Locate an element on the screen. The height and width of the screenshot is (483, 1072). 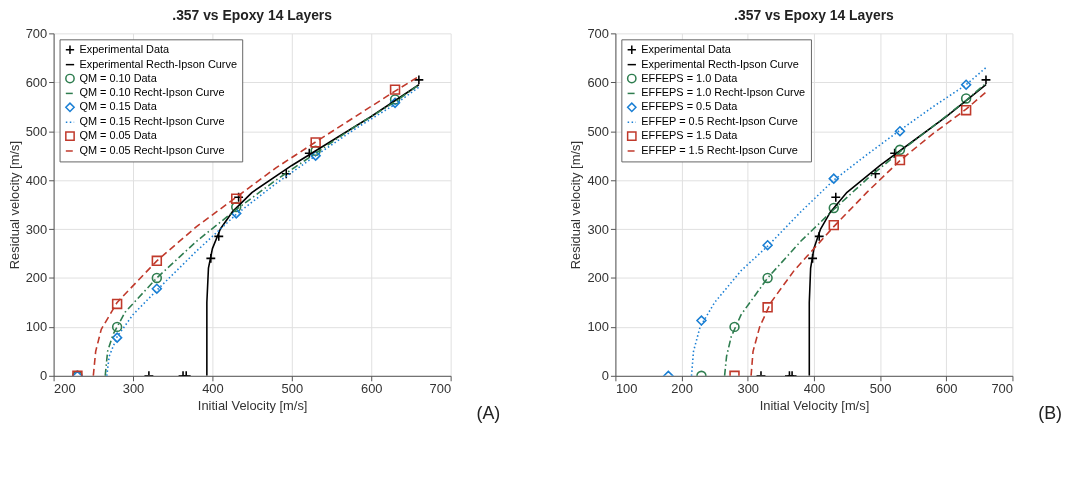
text: (B) is located at coordinates (1050, 413).